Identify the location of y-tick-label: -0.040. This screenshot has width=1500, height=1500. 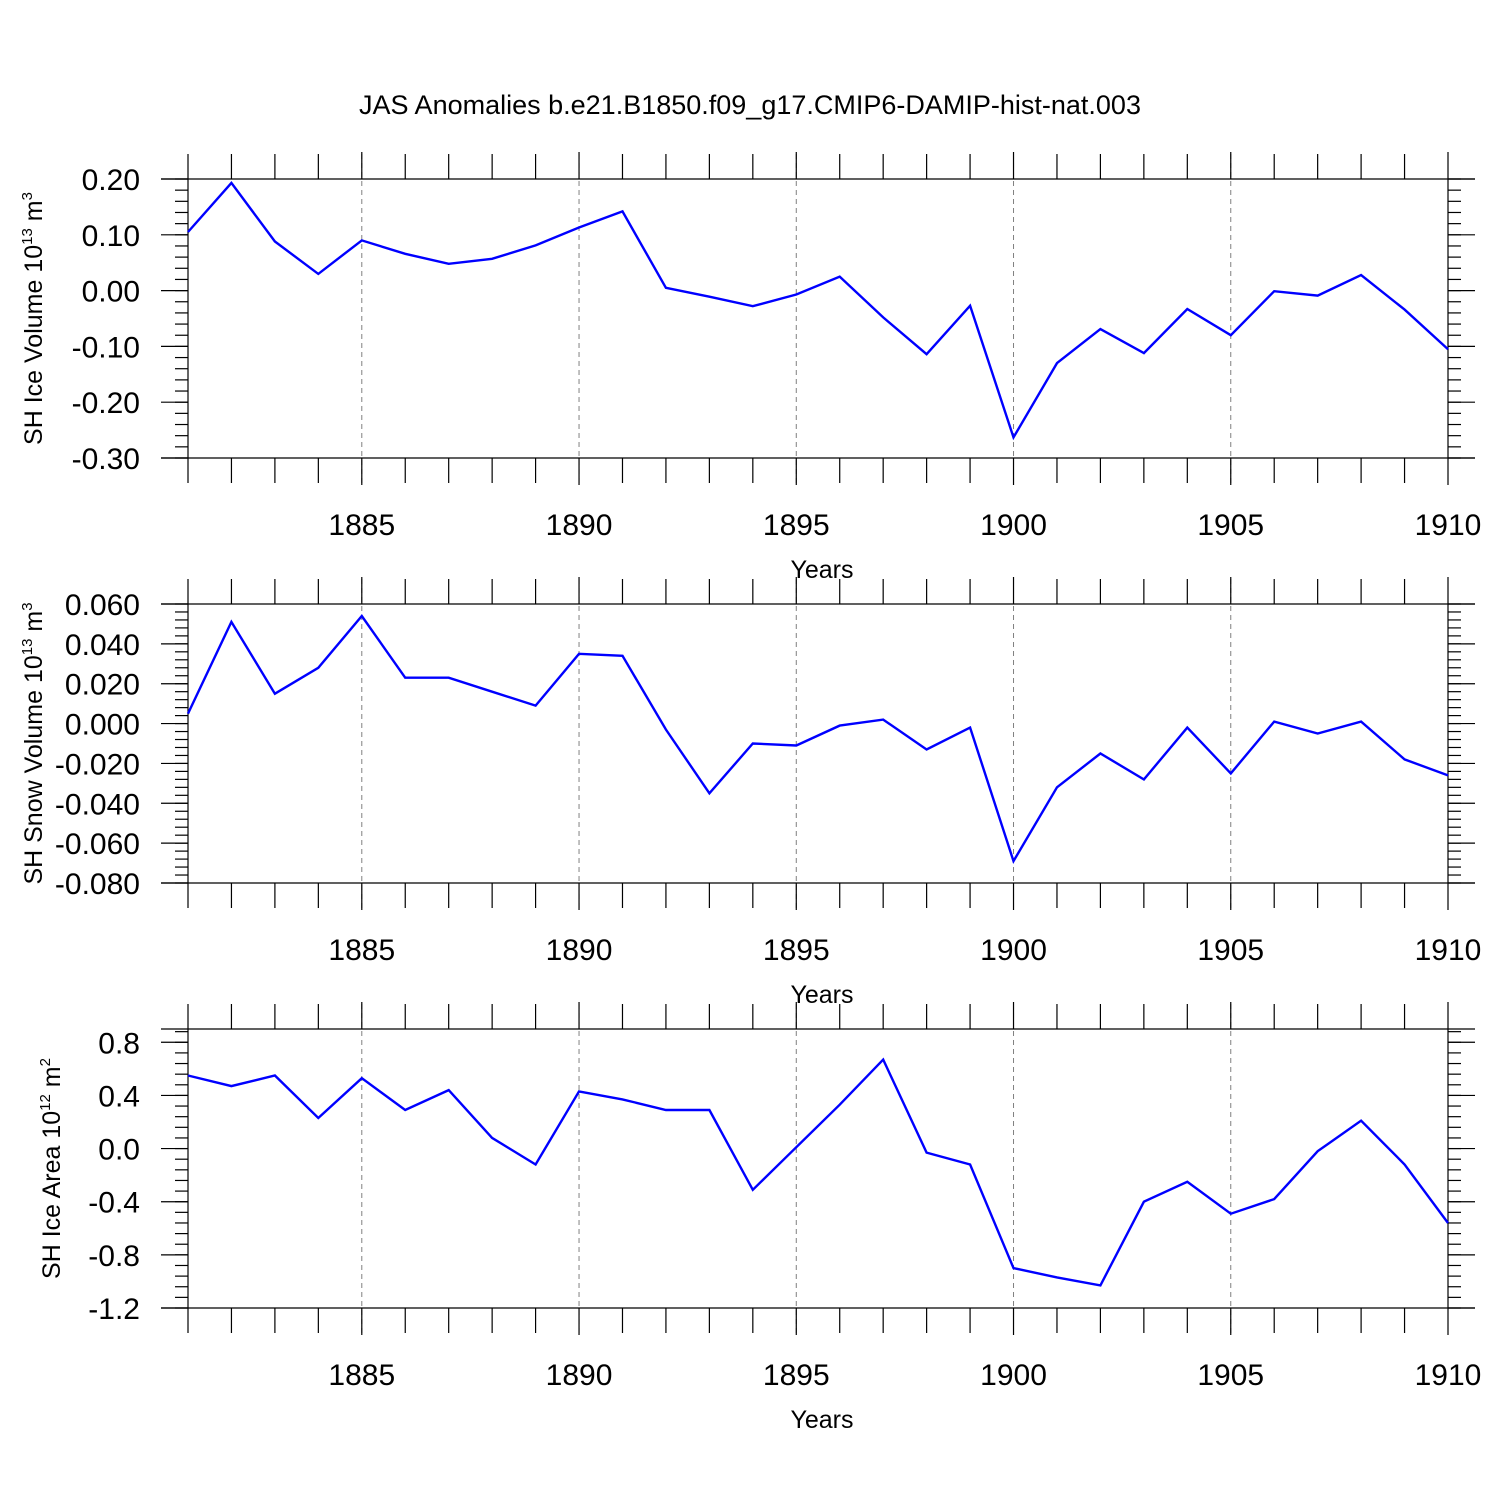
(97, 804).